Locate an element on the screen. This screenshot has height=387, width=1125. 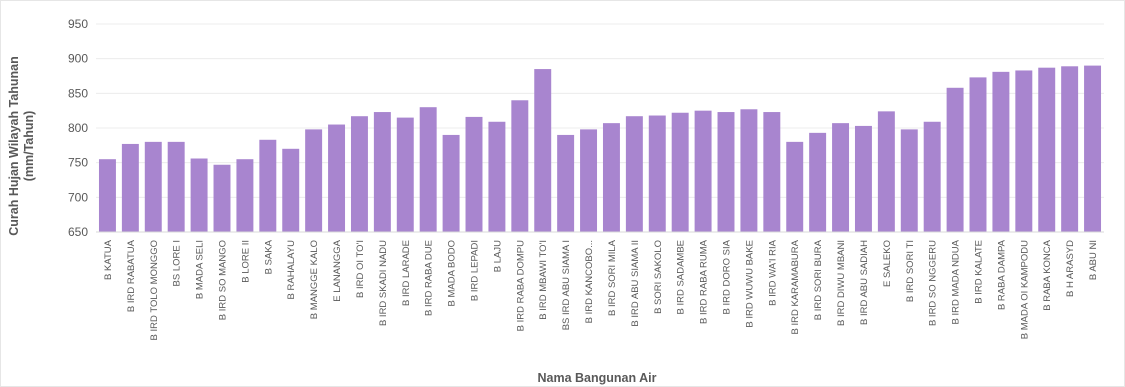
x-tick-label: B IRD ABU SIAMA II is located at coordinates (635, 283).